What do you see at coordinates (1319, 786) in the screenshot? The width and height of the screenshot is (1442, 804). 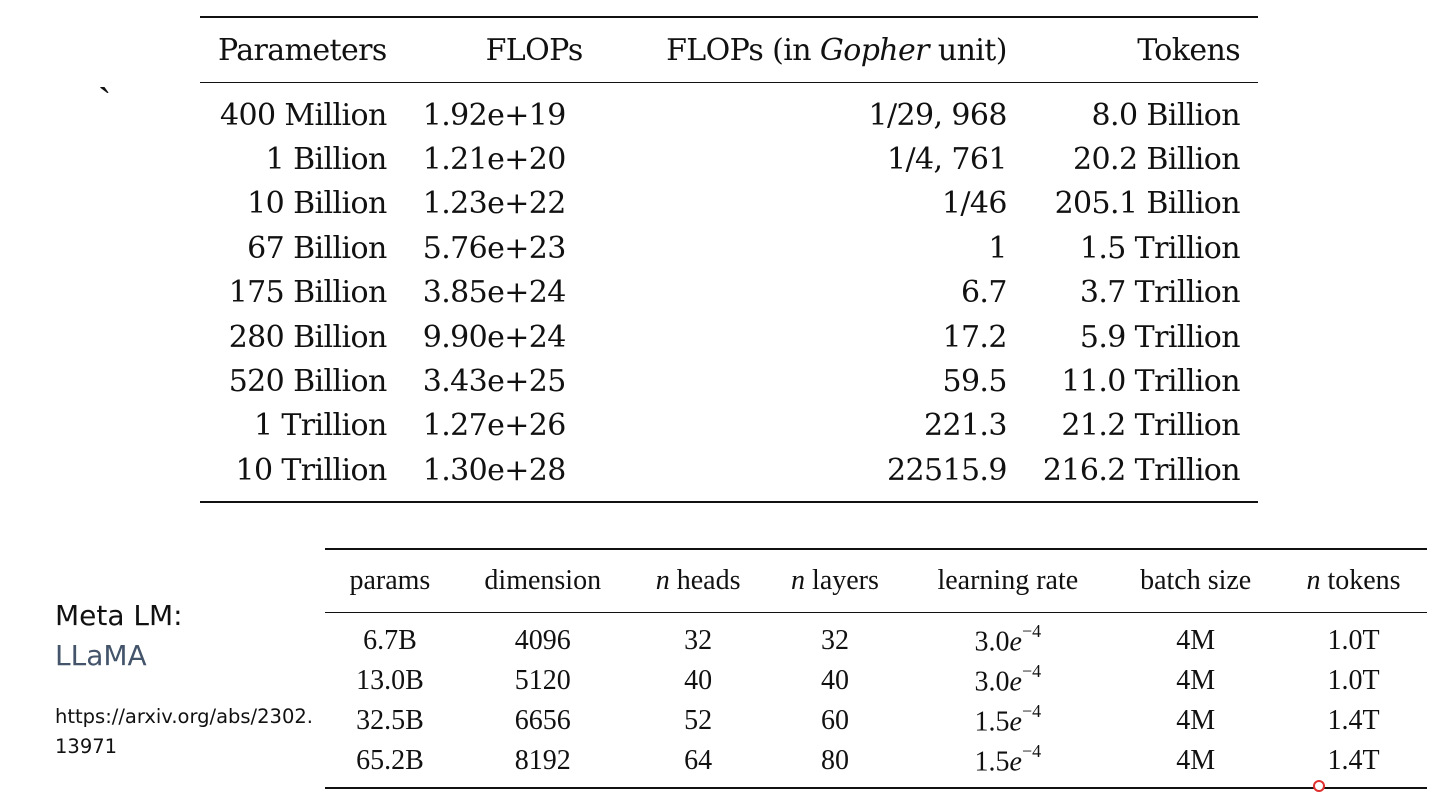 I see `cursor-indicator` at bounding box center [1319, 786].